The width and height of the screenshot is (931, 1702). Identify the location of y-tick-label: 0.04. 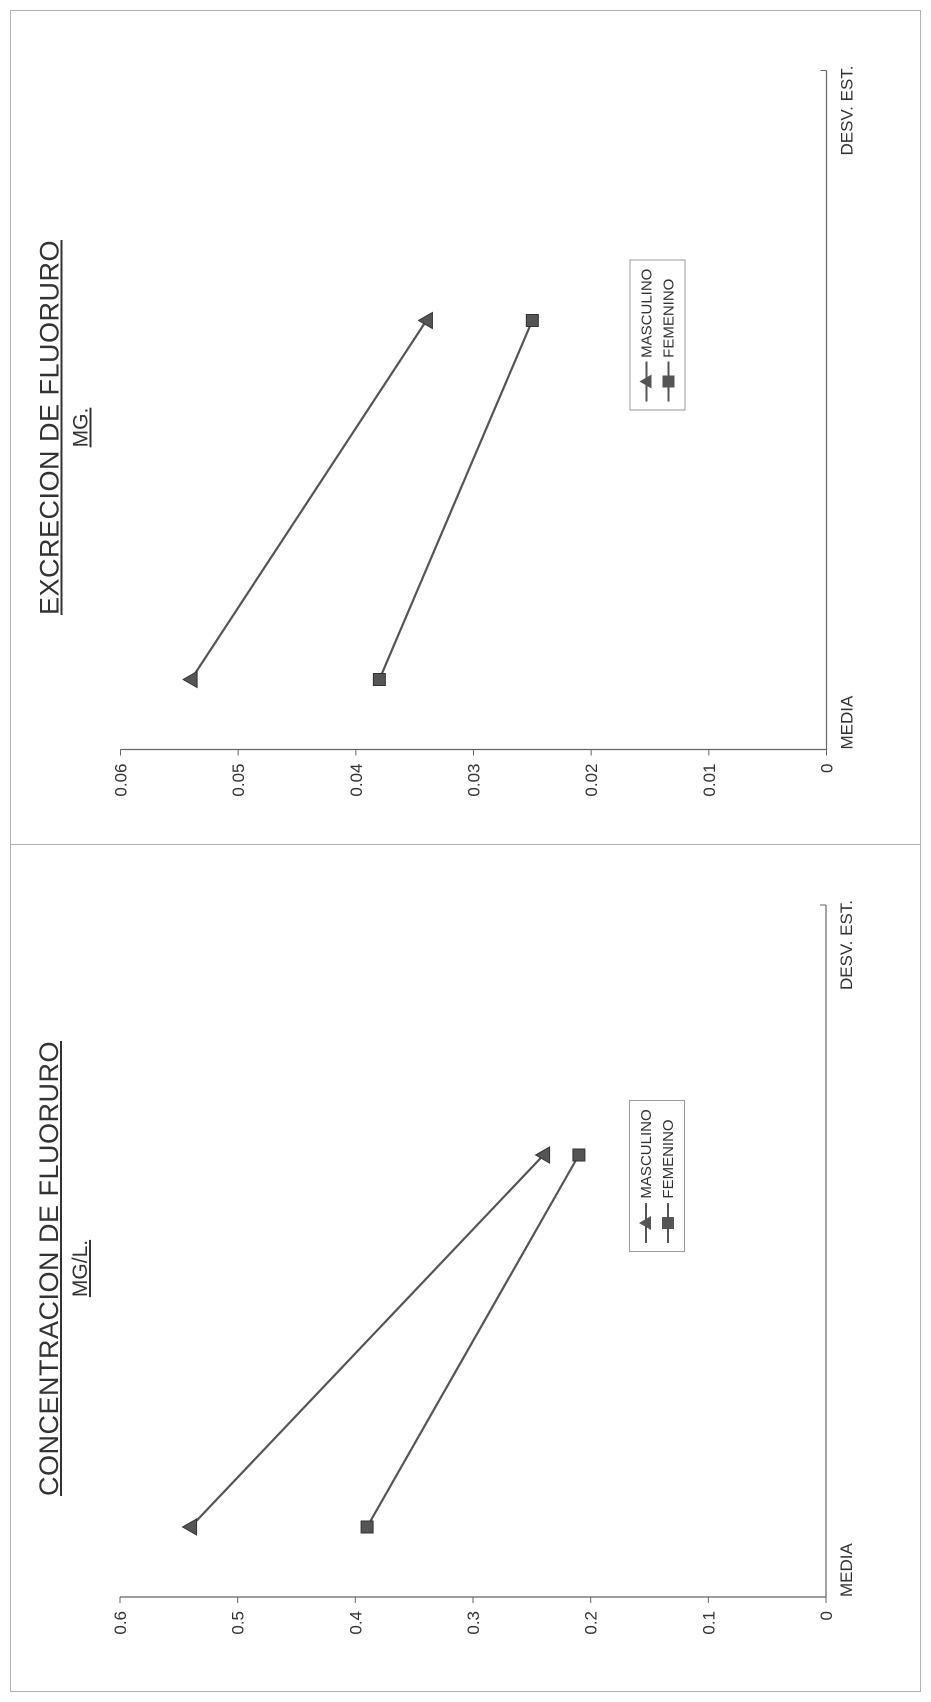
(355, 779).